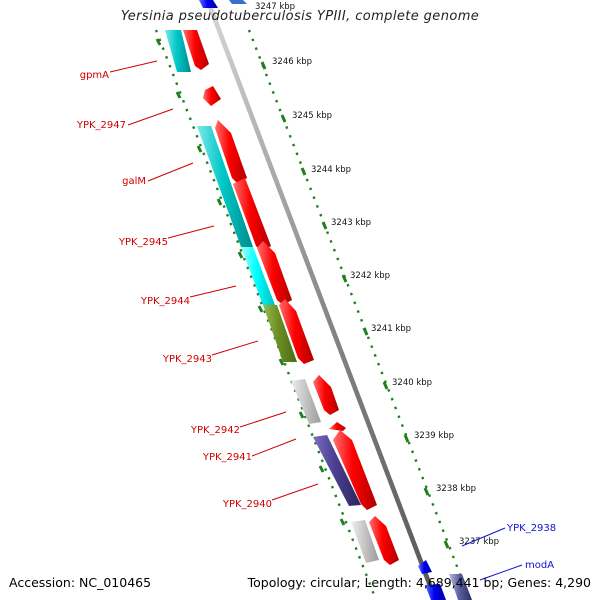  What do you see at coordinates (80, 582) in the screenshot?
I see `accession-text: Accession: NC_010465` at bounding box center [80, 582].